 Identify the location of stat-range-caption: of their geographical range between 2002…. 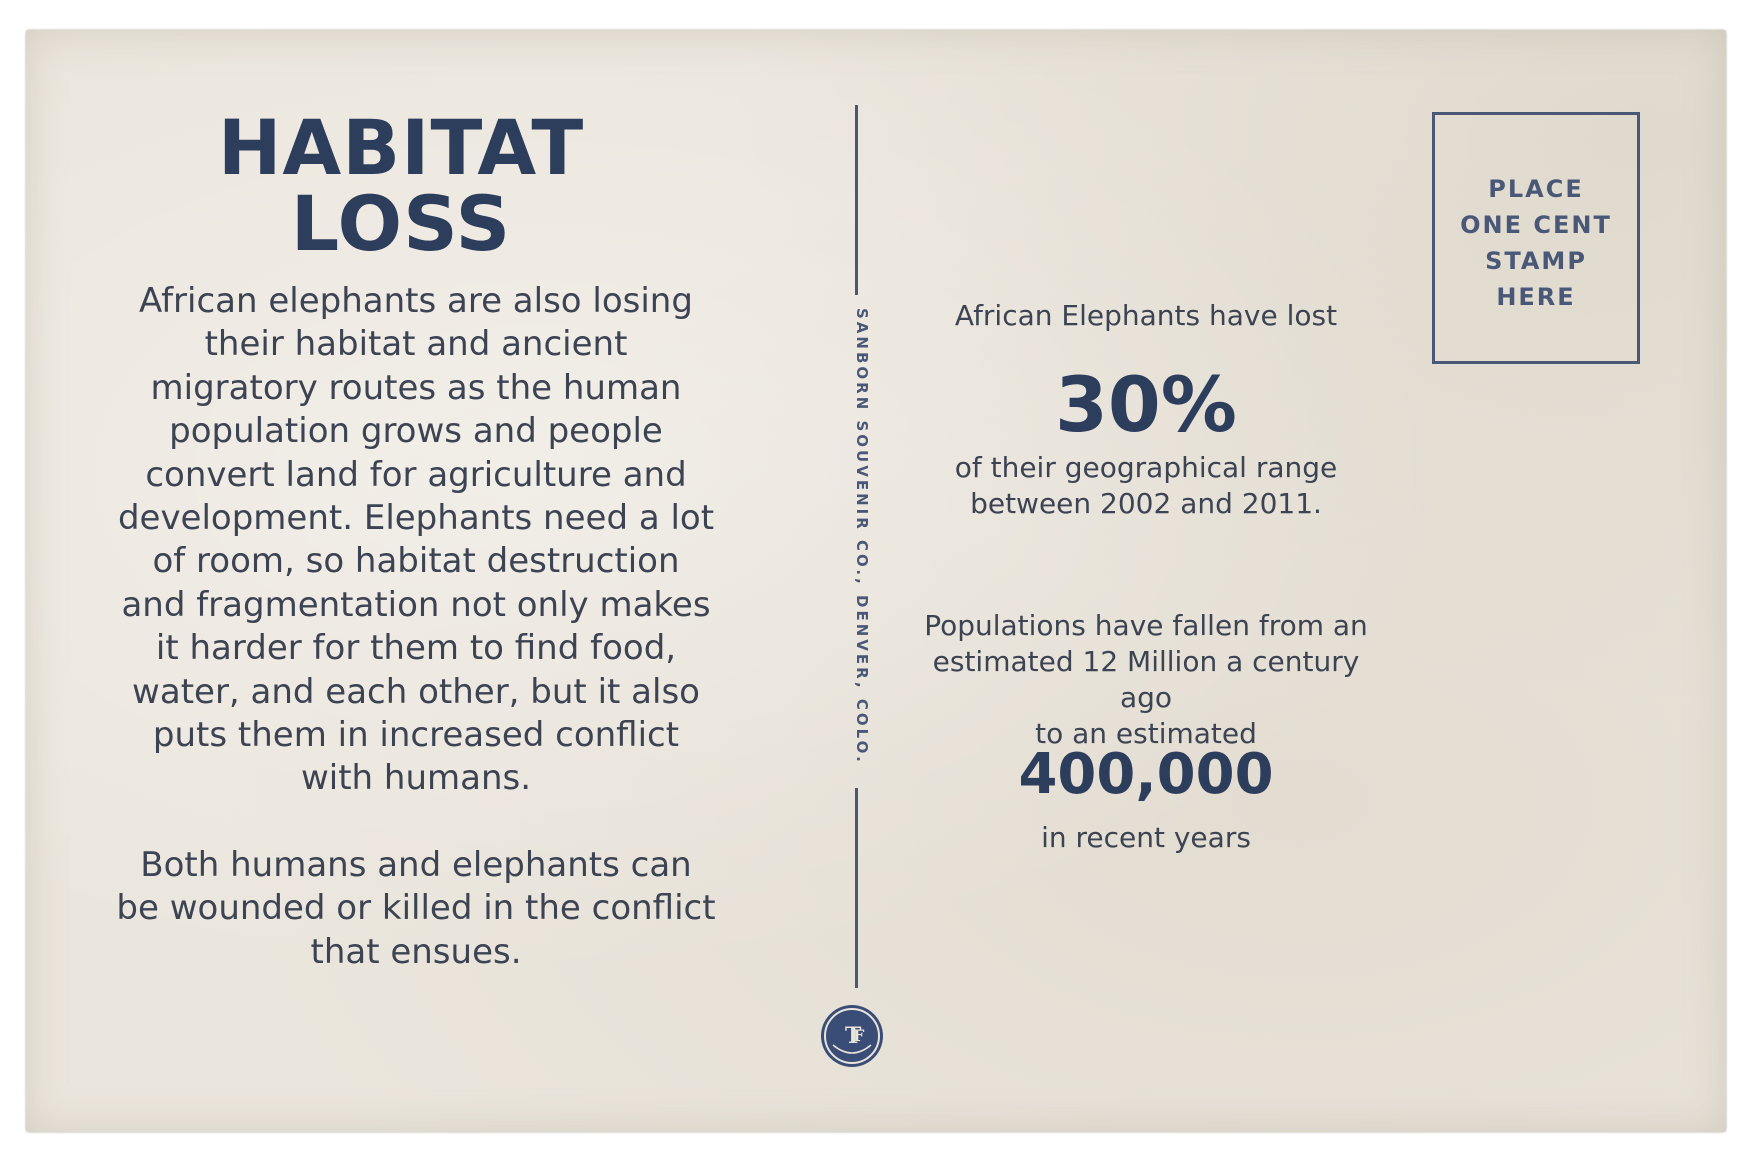
(1146, 486).